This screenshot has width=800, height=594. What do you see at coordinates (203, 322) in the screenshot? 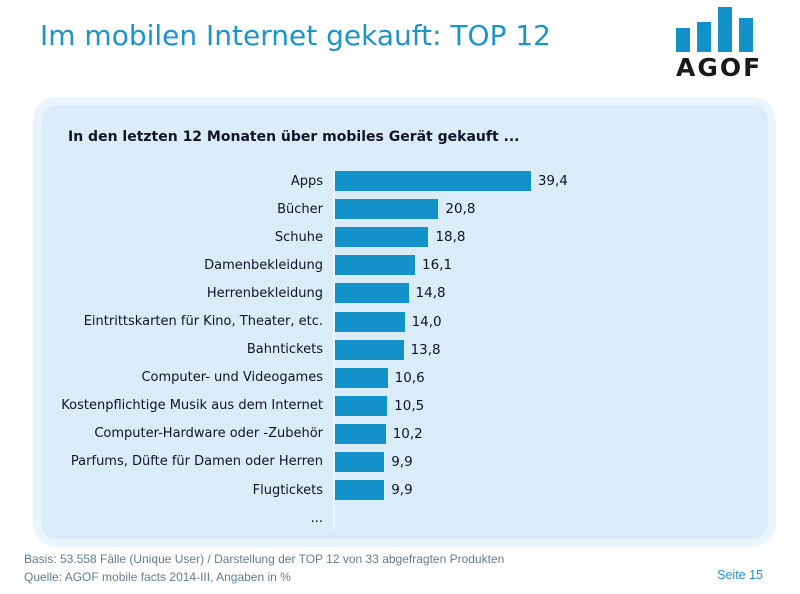
I see `bar-label: Eintrittskarten für Kino, Theater, etc.` at bounding box center [203, 322].